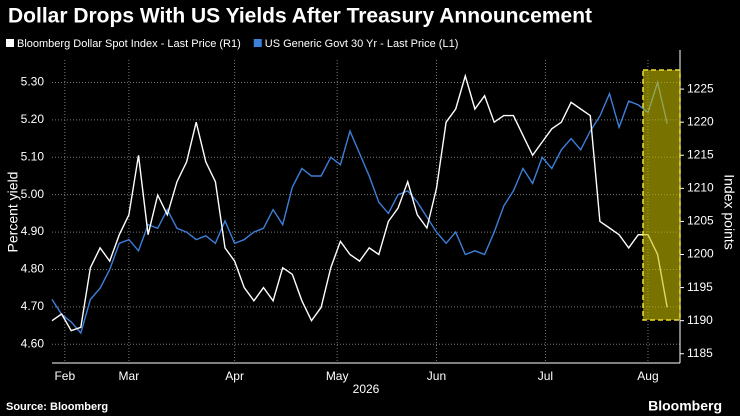 The height and width of the screenshot is (416, 740). Describe the element at coordinates (700, 287) in the screenshot. I see `y2-tick-label: 1195` at that location.